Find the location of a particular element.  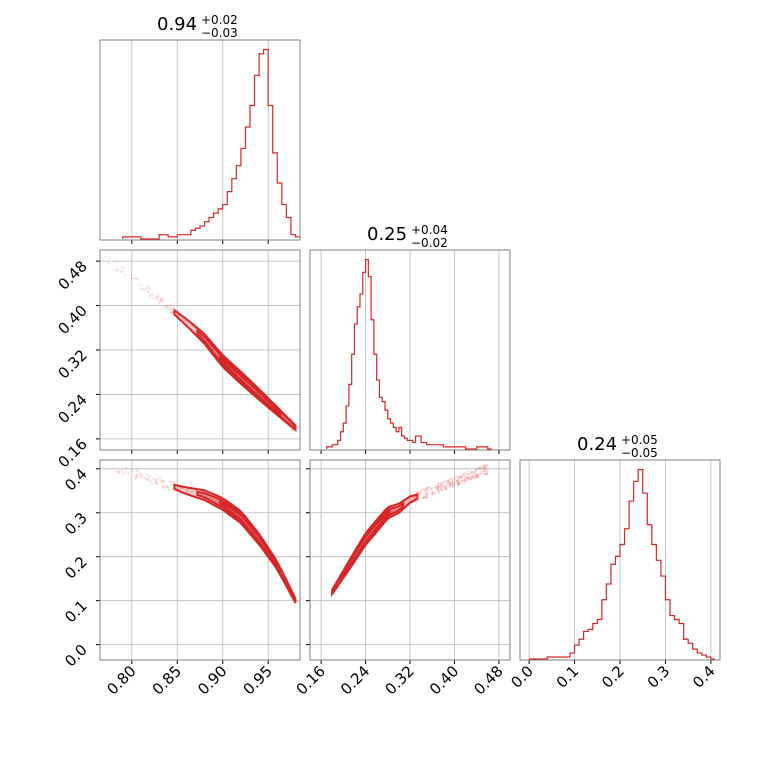

xaxis-param-2-xtick-label: 0.2 is located at coordinates (613, 677).